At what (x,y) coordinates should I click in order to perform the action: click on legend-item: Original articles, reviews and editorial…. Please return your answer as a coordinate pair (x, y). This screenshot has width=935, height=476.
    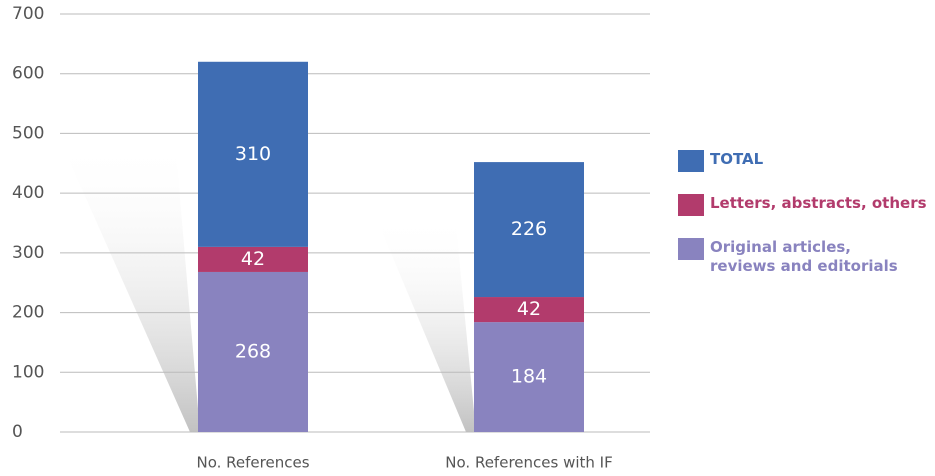
    Looking at the image, I should click on (794, 257).